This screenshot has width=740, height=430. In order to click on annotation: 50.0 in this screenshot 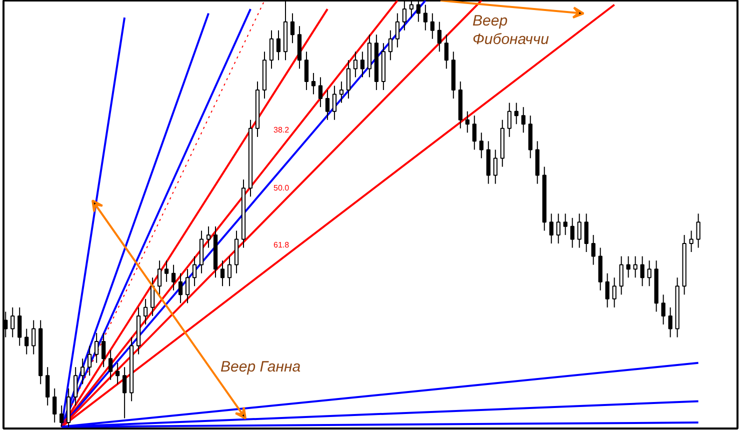, I will do `click(282, 188)`.